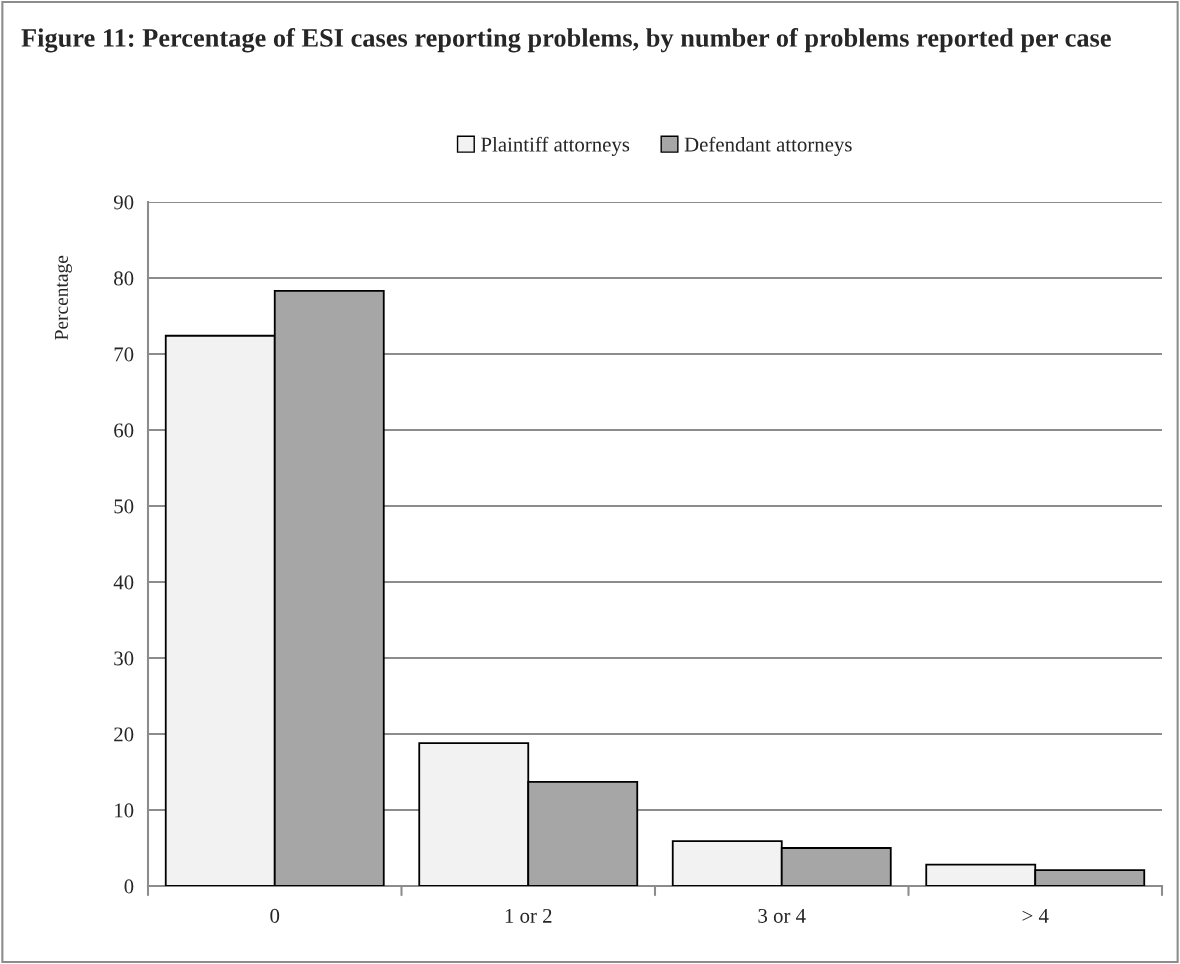 Image resolution: width=1180 pixels, height=964 pixels. I want to click on y-tick-label: 60, so click(124, 430).